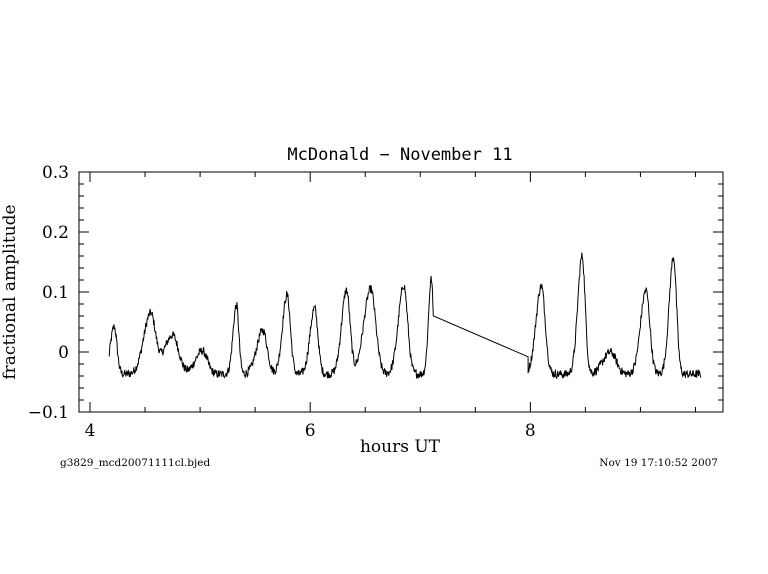  What do you see at coordinates (399, 155) in the screenshot?
I see `chart-title: McDonald − November 11` at bounding box center [399, 155].